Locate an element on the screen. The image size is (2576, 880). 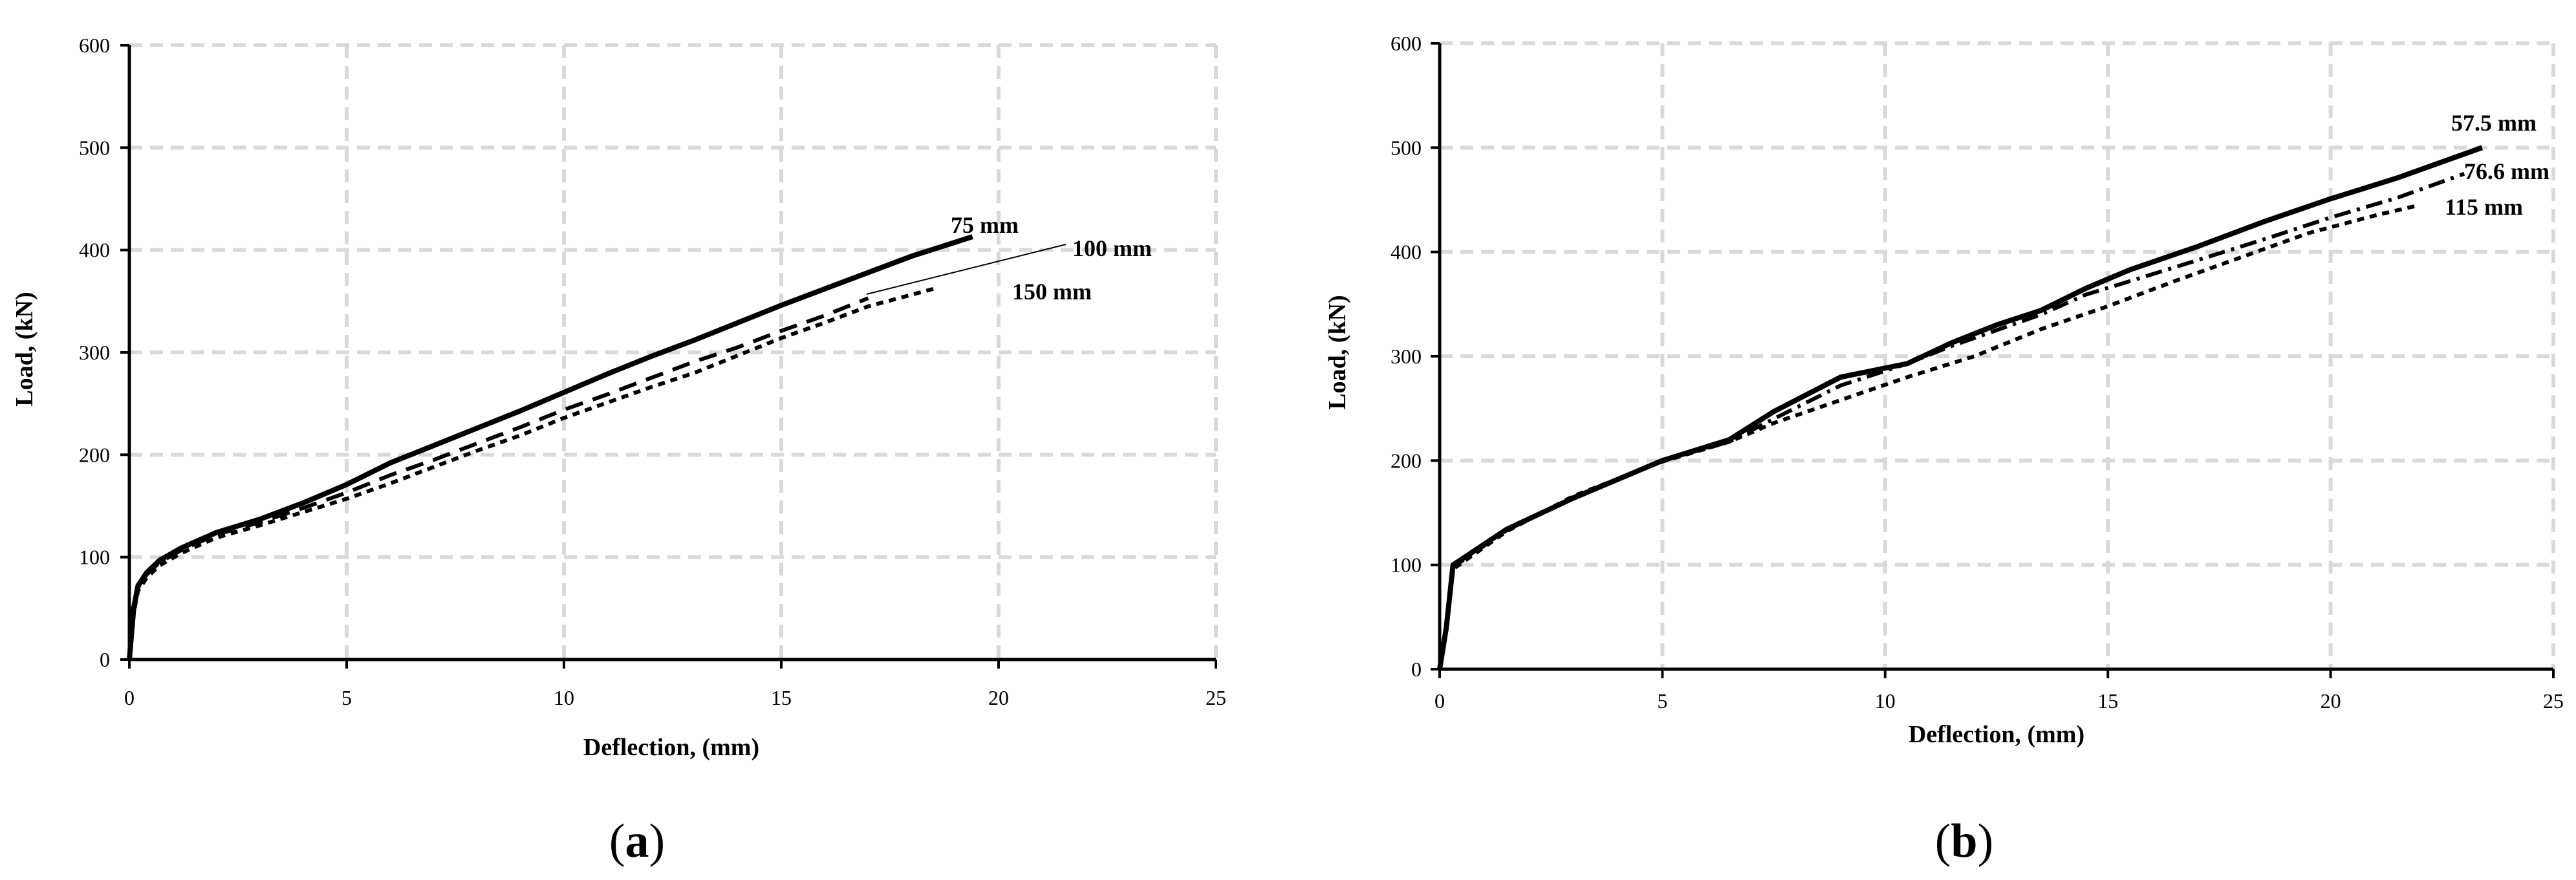
series-line-100-mm is located at coordinates (498, 478).